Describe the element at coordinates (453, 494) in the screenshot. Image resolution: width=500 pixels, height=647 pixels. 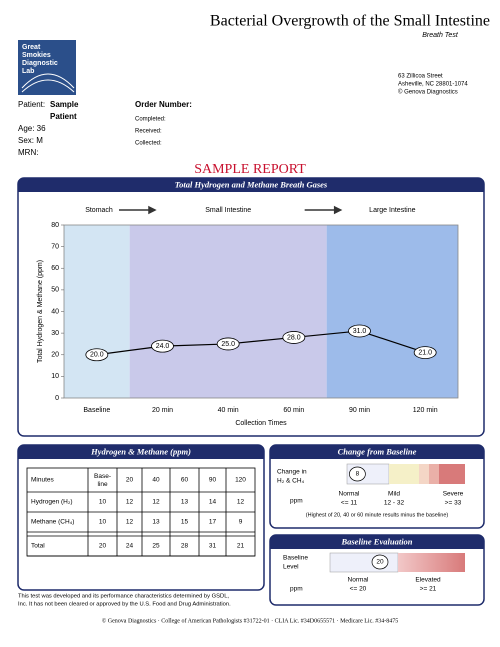
I see `level-name: Severe` at that location.